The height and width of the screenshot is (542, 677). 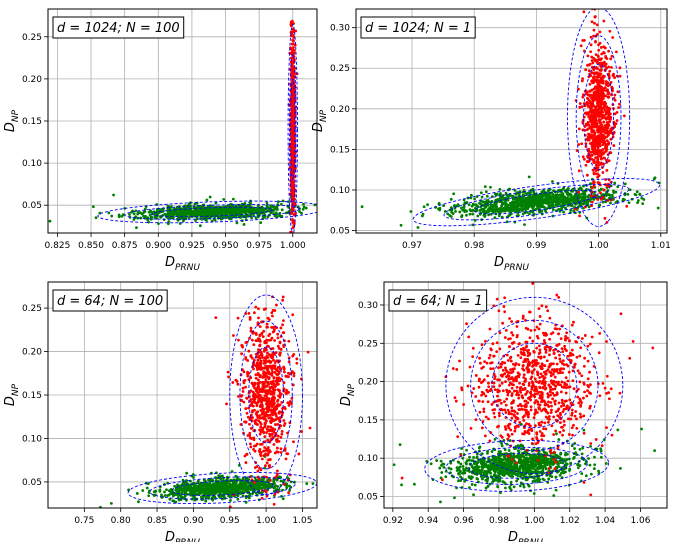 What do you see at coordinates (412, 246) in the screenshot?
I see `x-tick-label: 0.97` at bounding box center [412, 246].